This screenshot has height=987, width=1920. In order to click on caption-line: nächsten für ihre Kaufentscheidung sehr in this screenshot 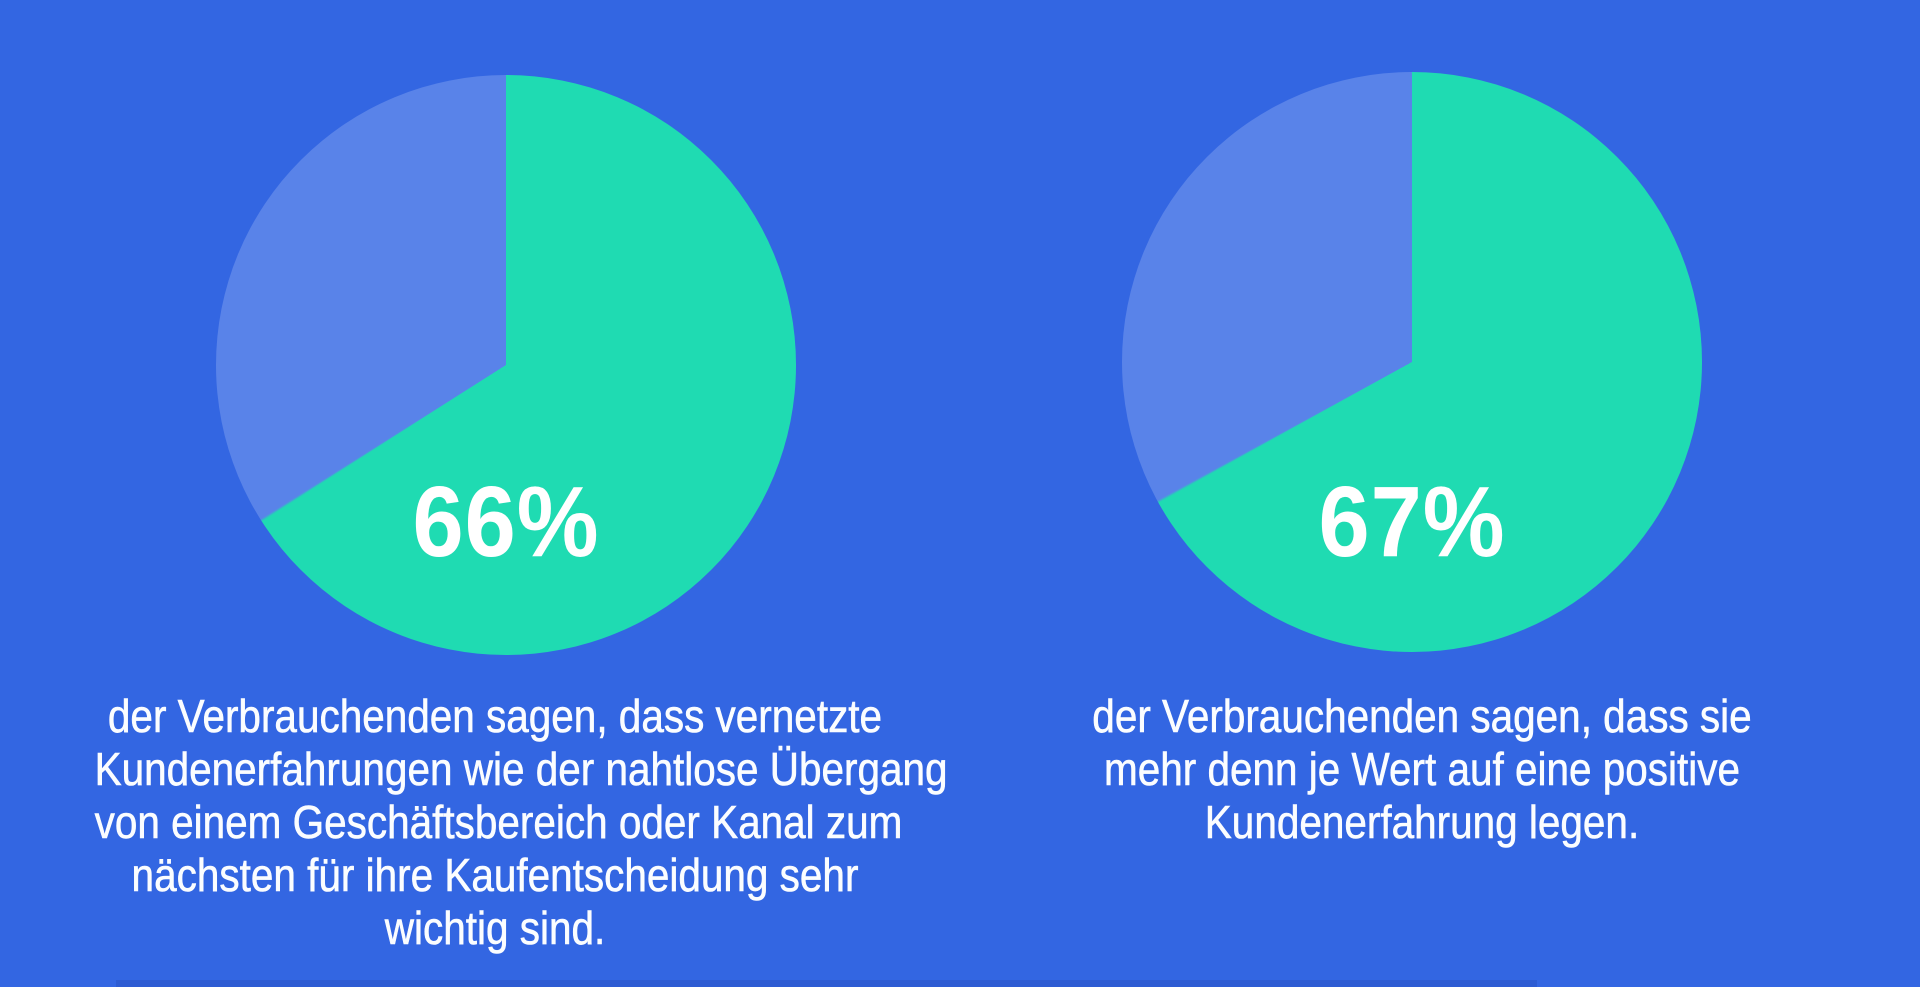, I will do `click(495, 875)`.